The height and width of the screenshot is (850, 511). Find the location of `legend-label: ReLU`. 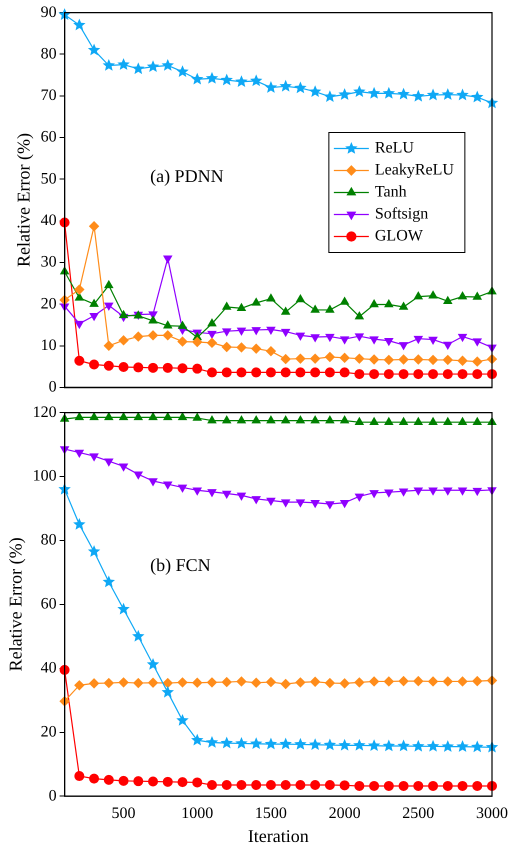

legend-label: ReLU is located at coordinates (394, 148).